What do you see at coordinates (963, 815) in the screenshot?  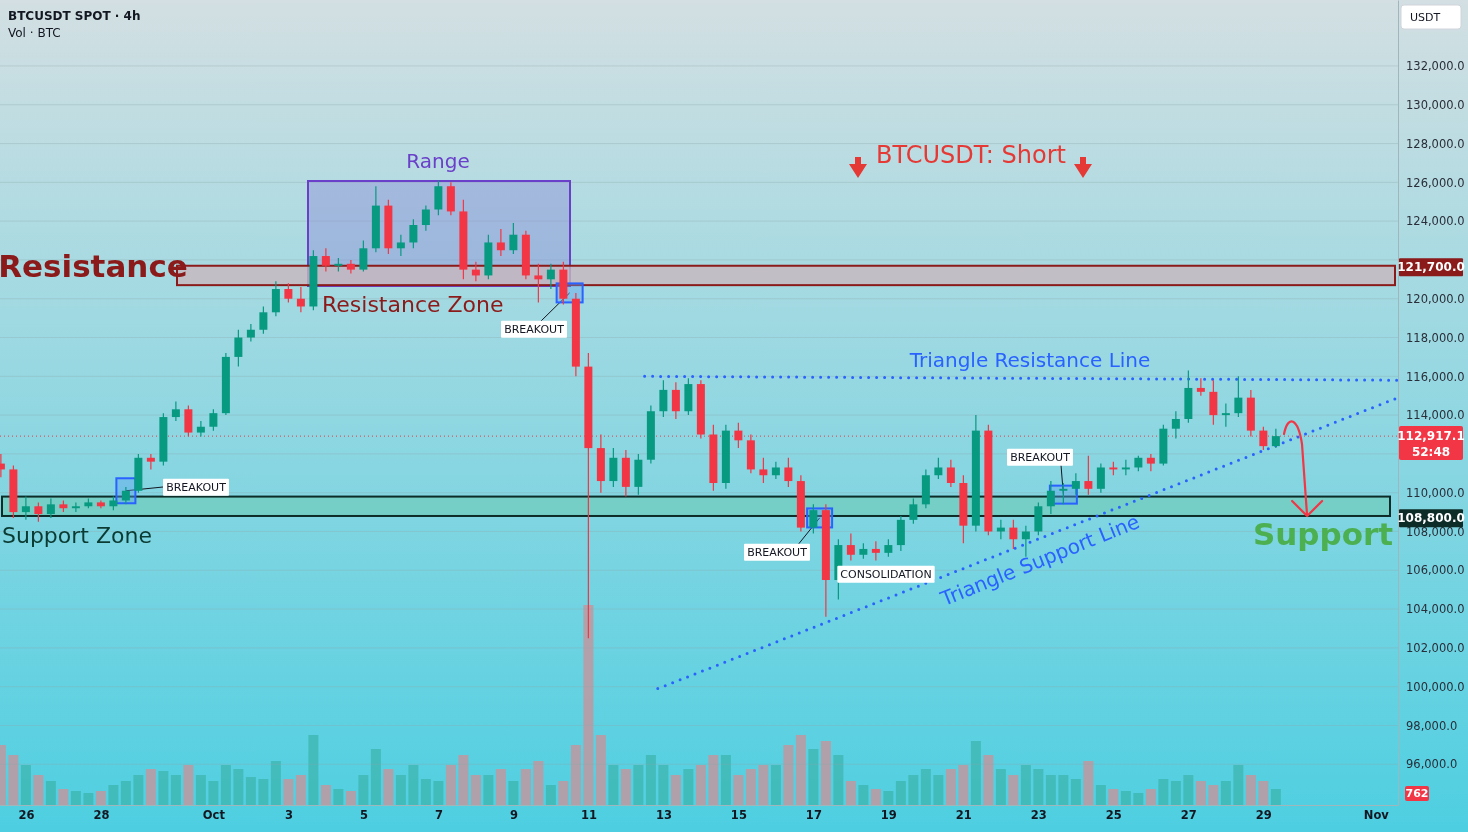 I see `x-tick-label: 21` at bounding box center [963, 815].